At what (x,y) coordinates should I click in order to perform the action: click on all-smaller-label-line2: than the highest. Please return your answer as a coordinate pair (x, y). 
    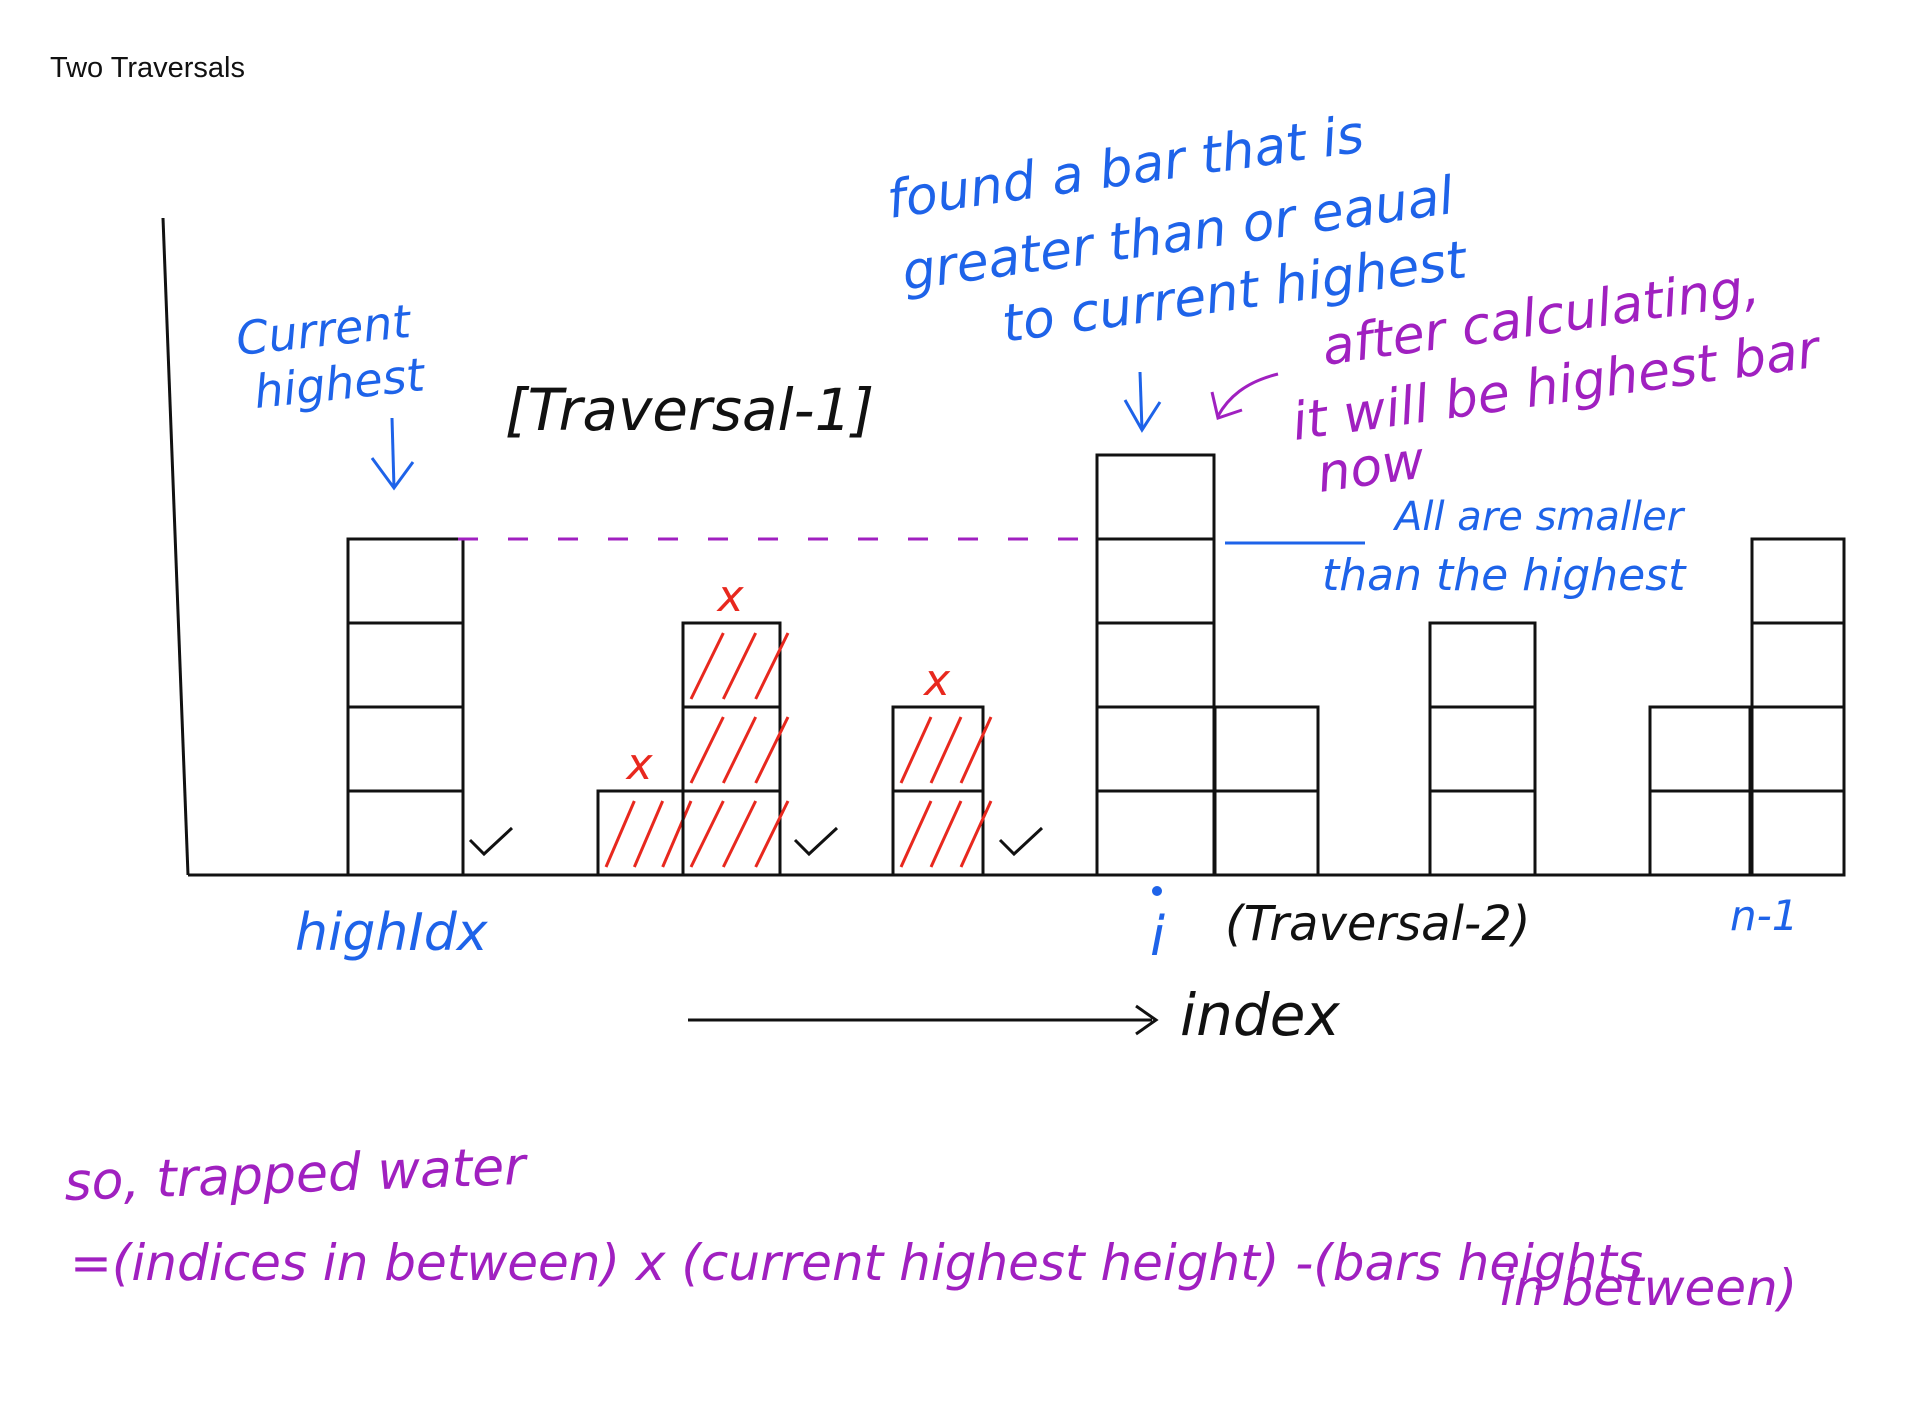
    Looking at the image, I should click on (1504, 575).